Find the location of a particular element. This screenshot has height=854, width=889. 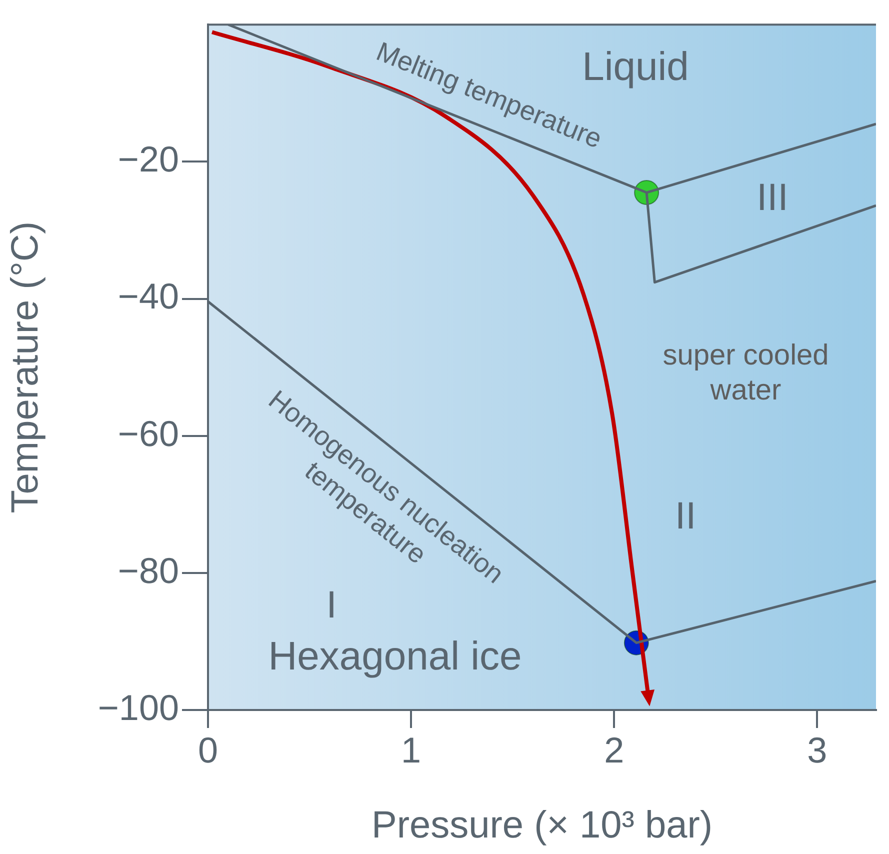

annotation: super cooled water is located at coordinates (745, 373).